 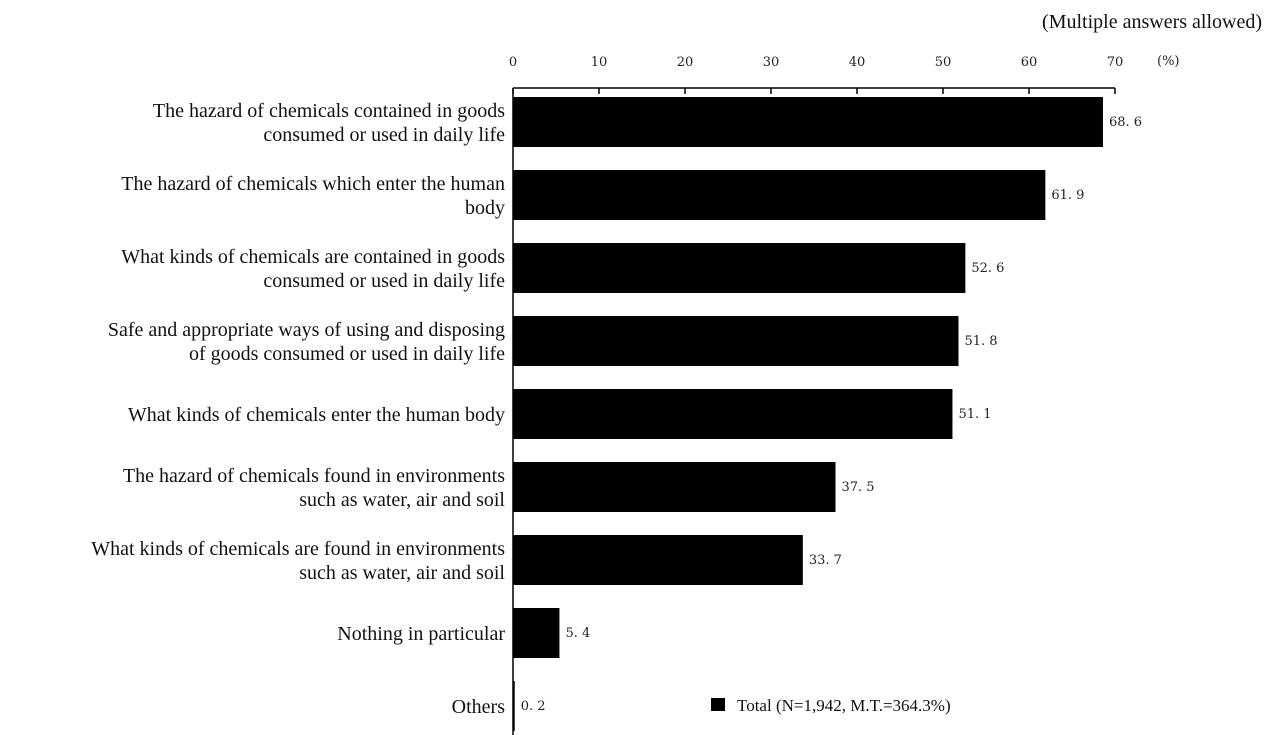 What do you see at coordinates (479, 707) in the screenshot?
I see `category-label: Others` at bounding box center [479, 707].